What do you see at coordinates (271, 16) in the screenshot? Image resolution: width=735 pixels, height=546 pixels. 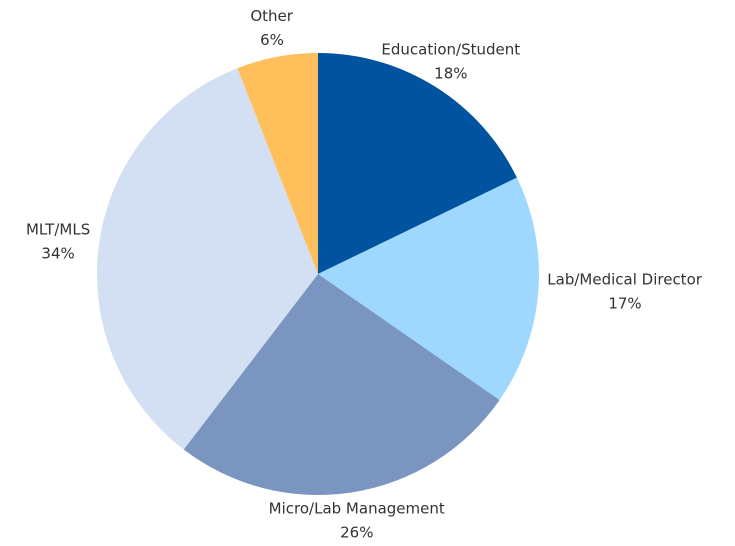 I see `slice-label: Other` at bounding box center [271, 16].